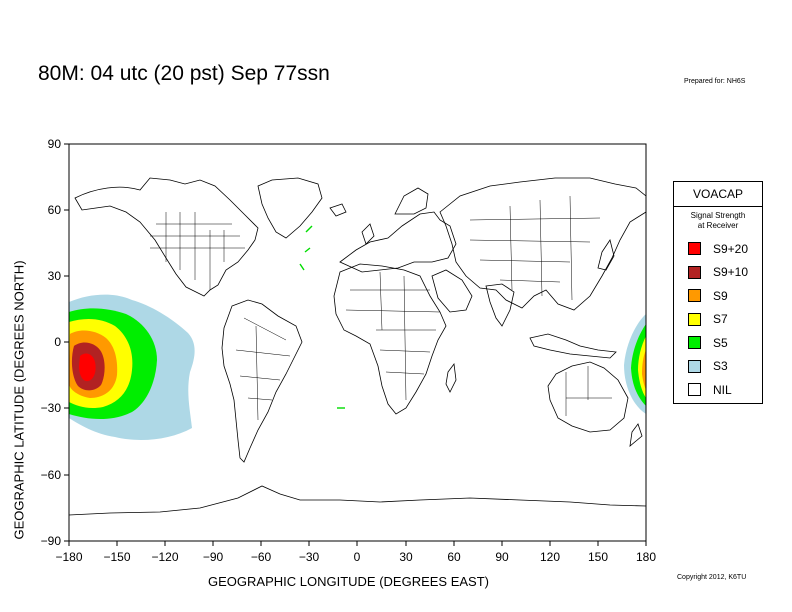 The image size is (792, 612). I want to click on coverage-s9plus20, so click(87, 367).